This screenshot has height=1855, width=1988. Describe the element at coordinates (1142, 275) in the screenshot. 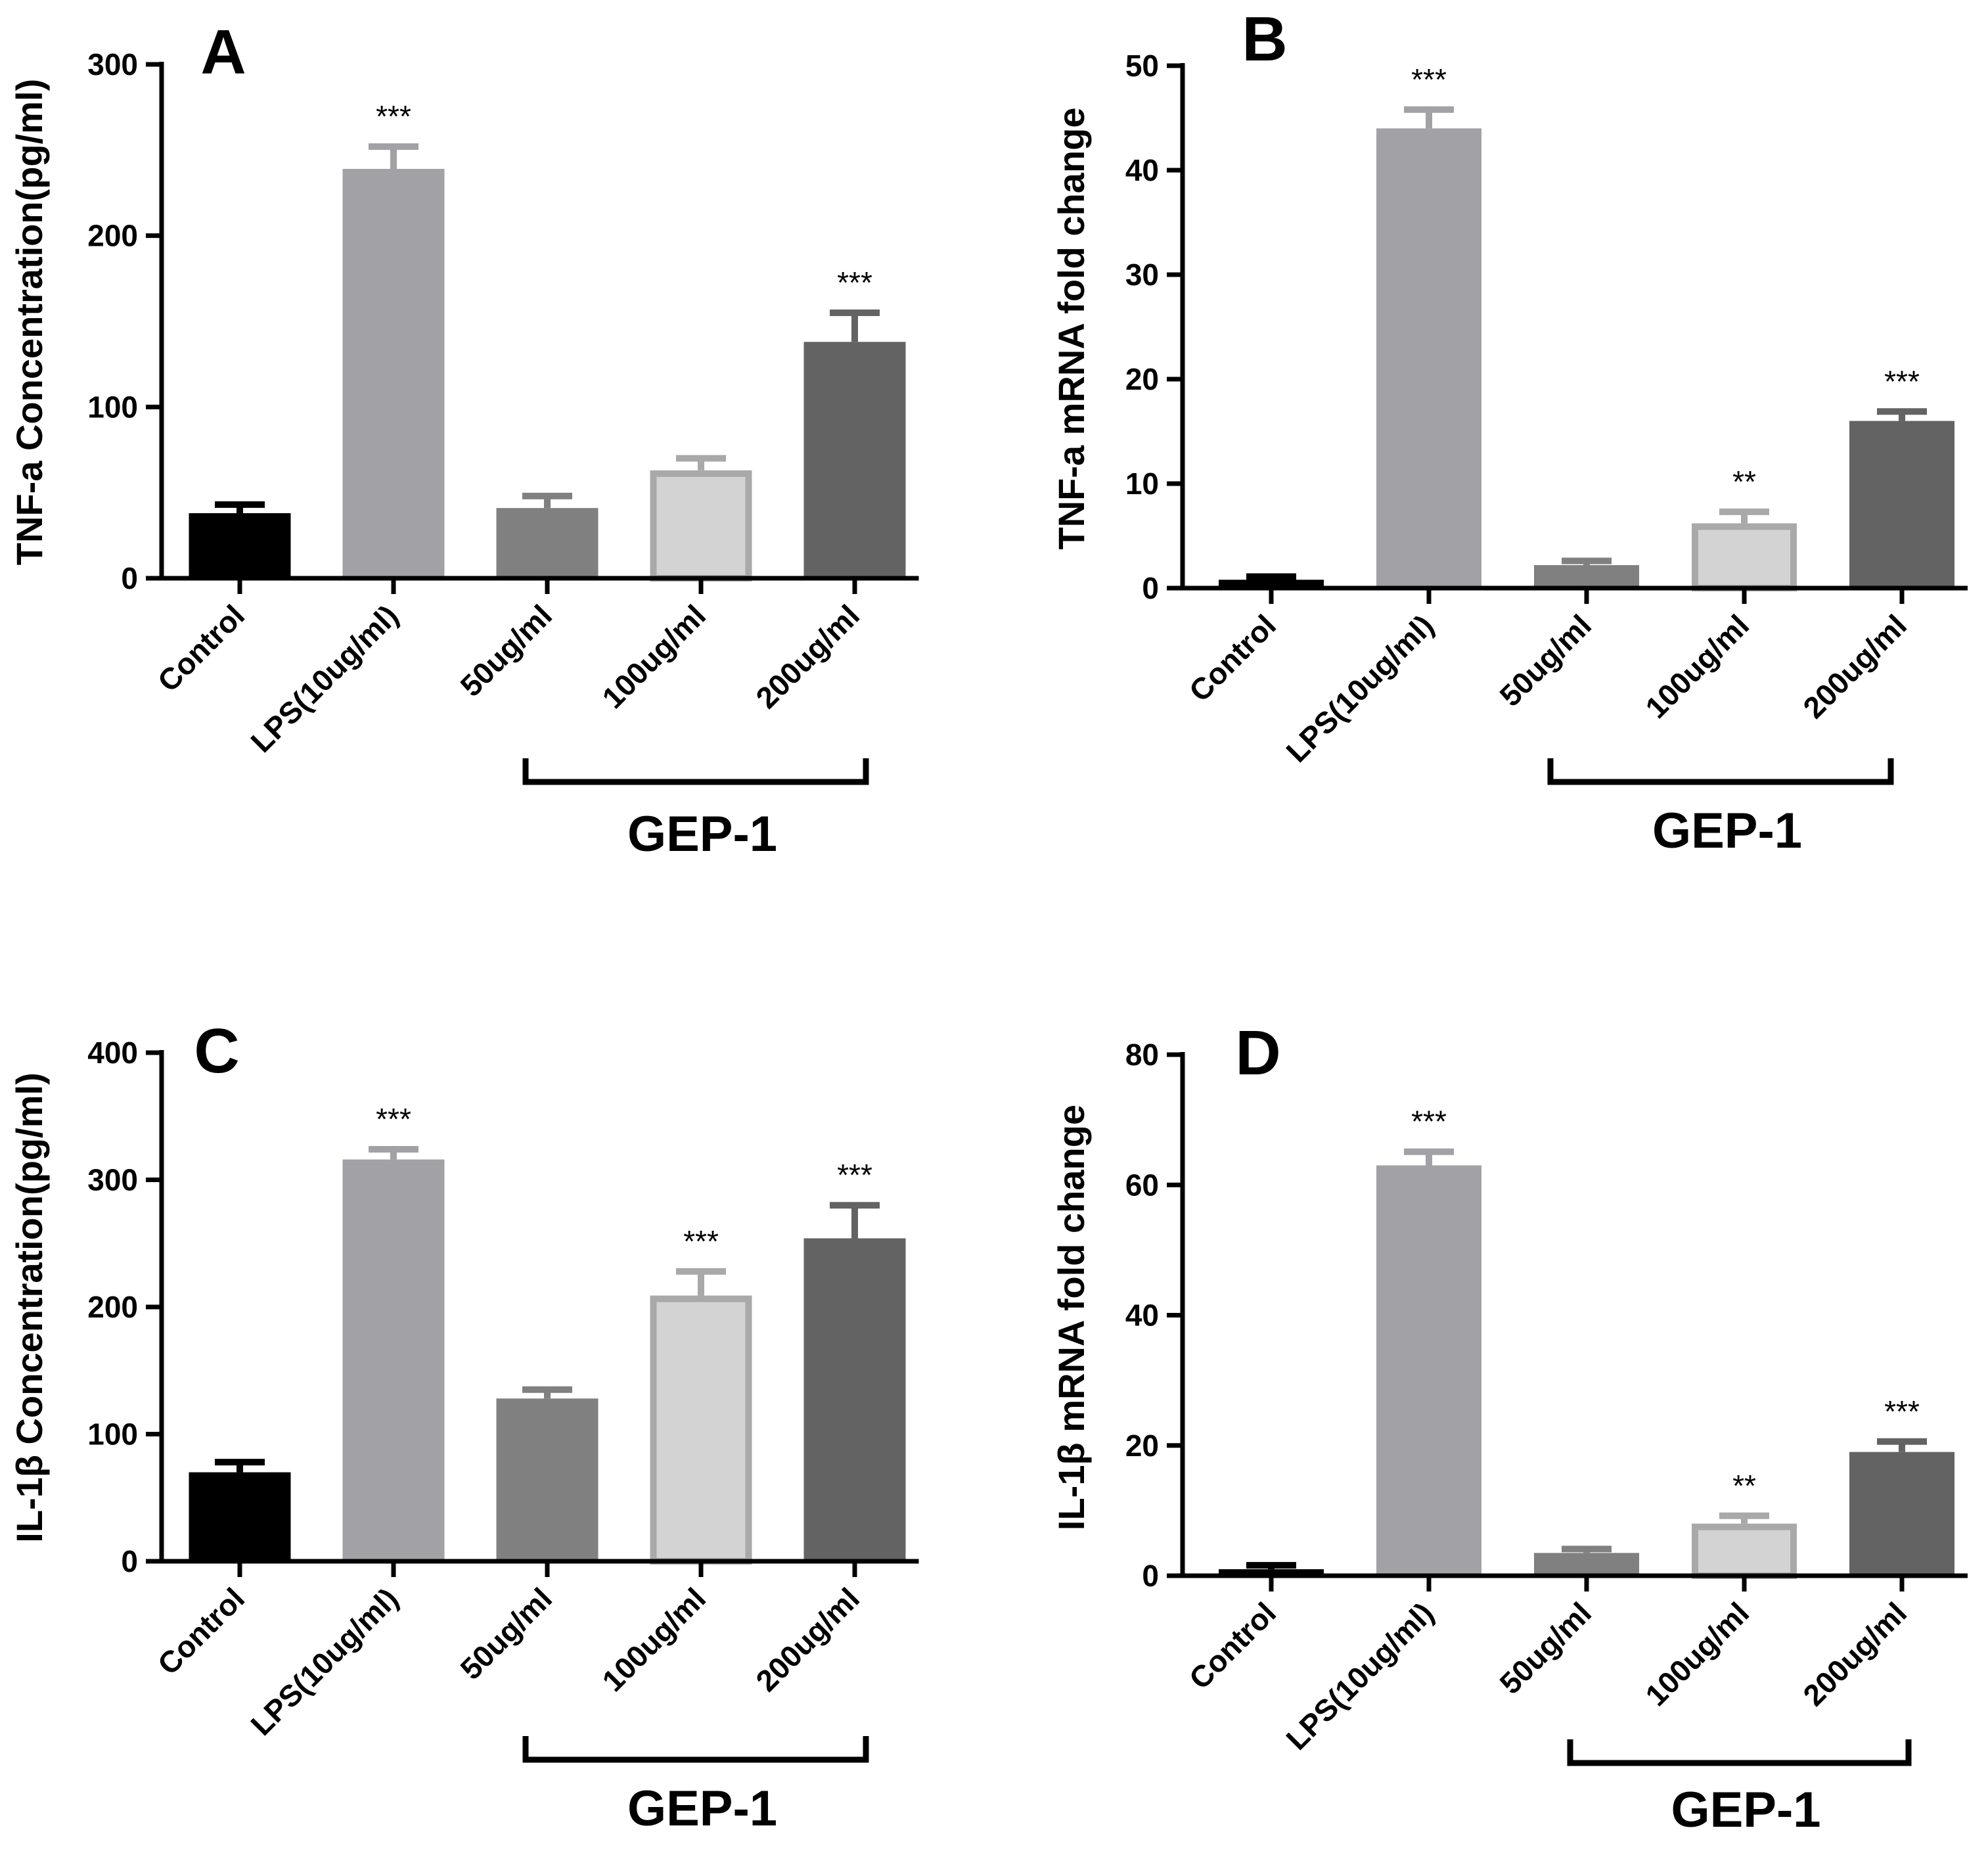

I see `y-tick-label: 30` at that location.